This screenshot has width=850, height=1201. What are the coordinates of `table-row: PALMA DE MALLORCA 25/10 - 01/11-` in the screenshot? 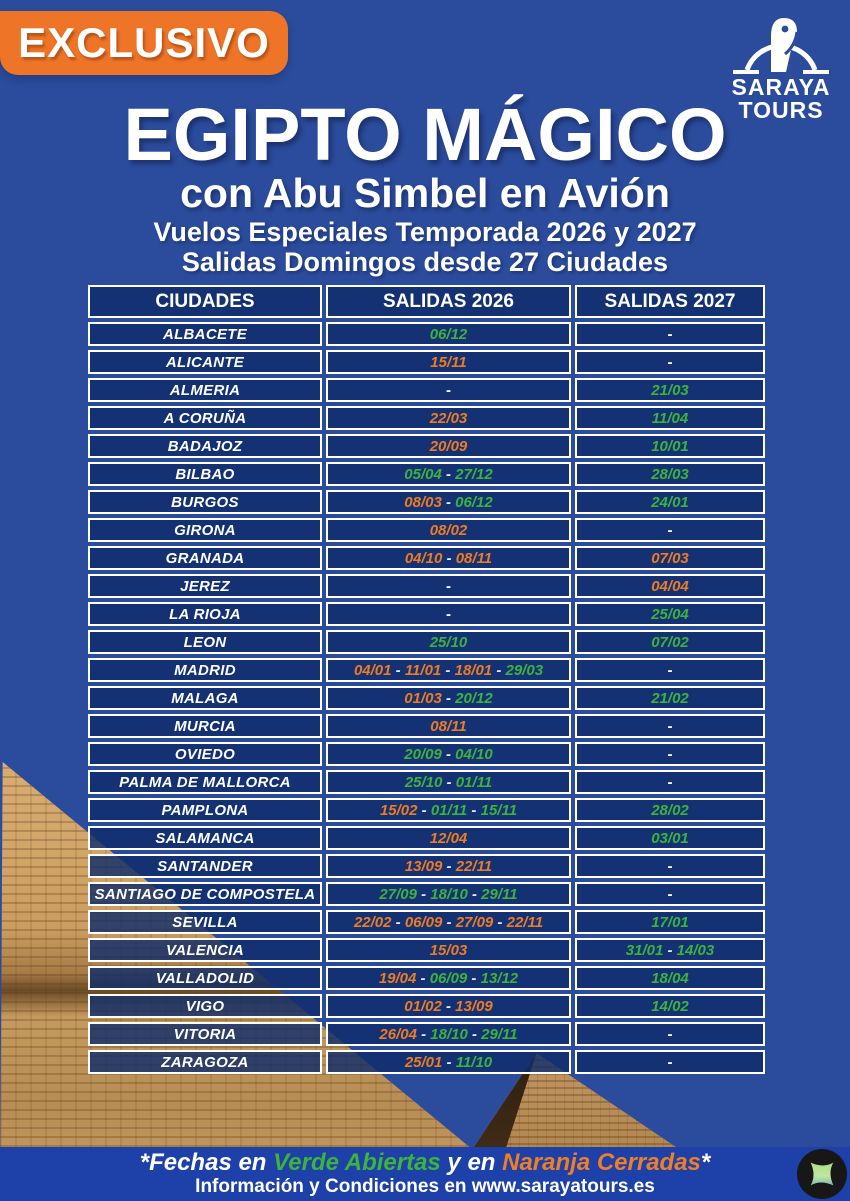 It's located at (426, 782).